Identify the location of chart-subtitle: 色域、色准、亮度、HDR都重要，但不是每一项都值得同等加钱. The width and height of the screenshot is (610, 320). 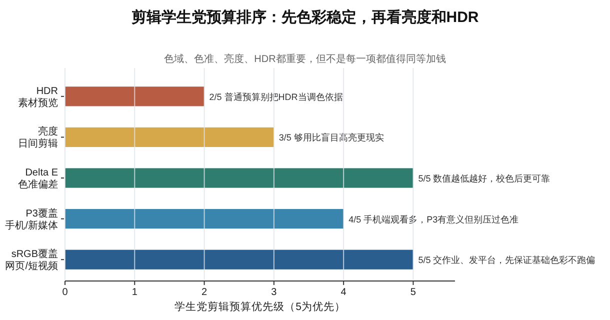
(305, 59).